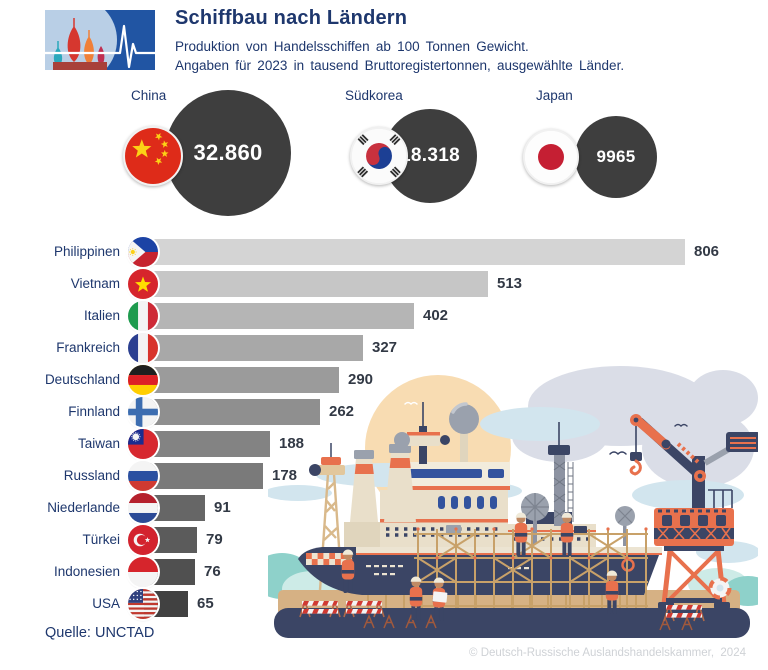 The width and height of the screenshot is (768, 670). Describe the element at coordinates (616, 157) in the screenshot. I see `value-circle: 9965` at that location.